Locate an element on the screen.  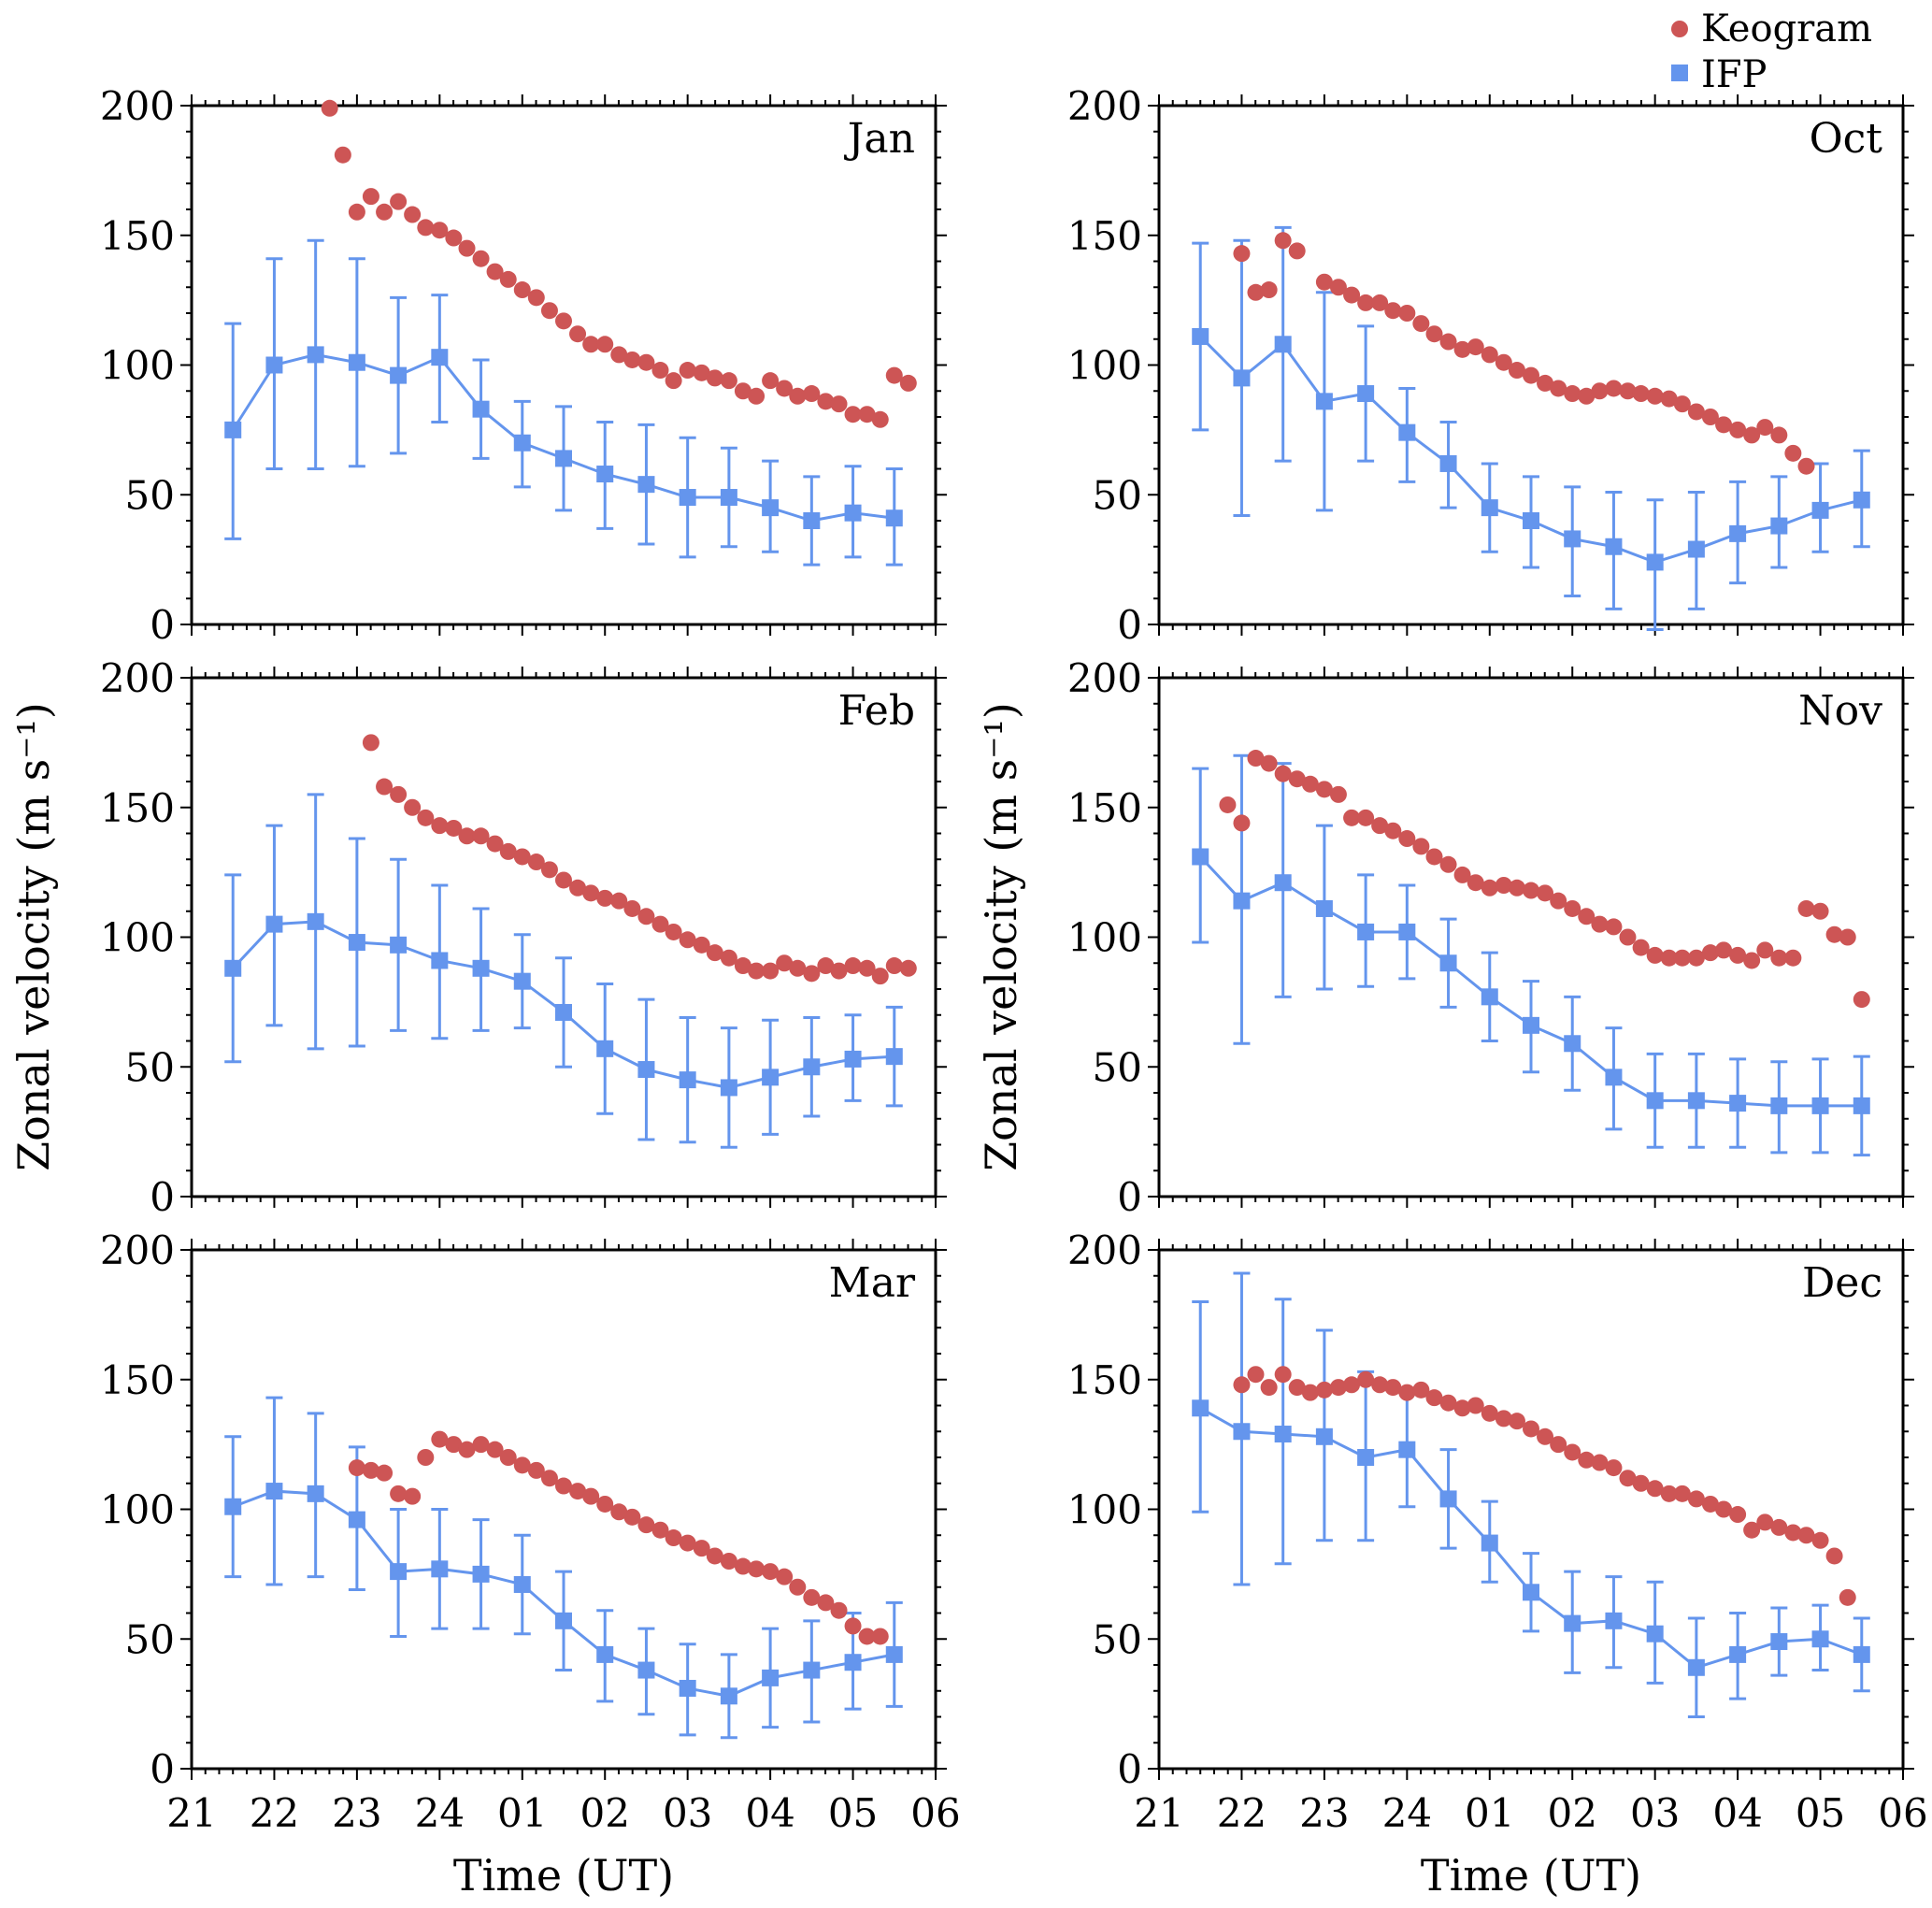
panel-jan: 0 50 100 150 200 Jan is located at coordinates (523, 365).